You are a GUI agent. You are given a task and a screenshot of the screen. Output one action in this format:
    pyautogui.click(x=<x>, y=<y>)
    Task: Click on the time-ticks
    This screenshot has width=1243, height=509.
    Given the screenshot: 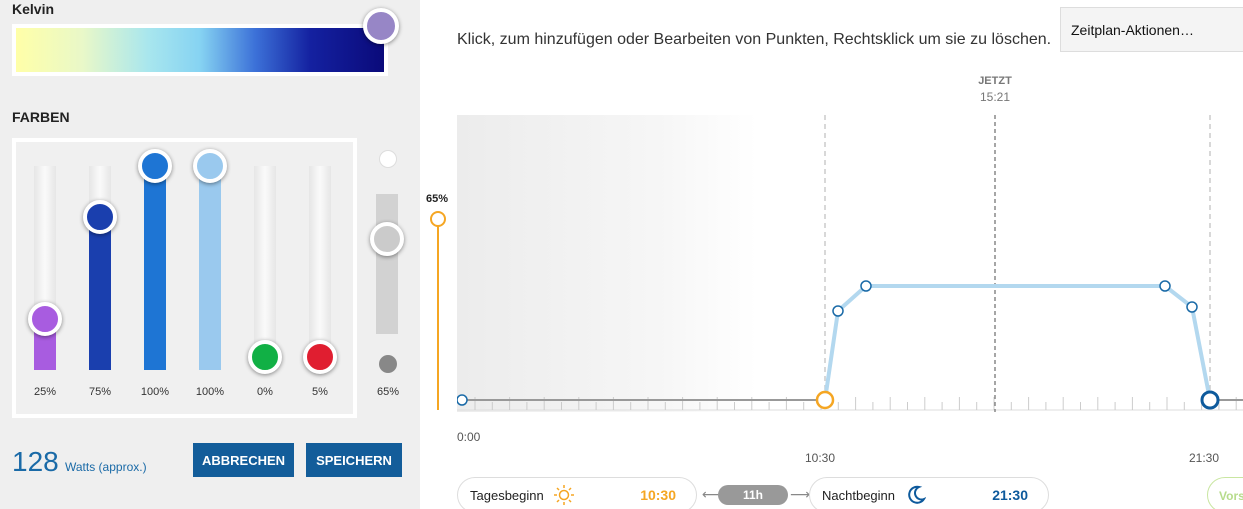 What is the action you would take?
    pyautogui.click(x=855, y=403)
    